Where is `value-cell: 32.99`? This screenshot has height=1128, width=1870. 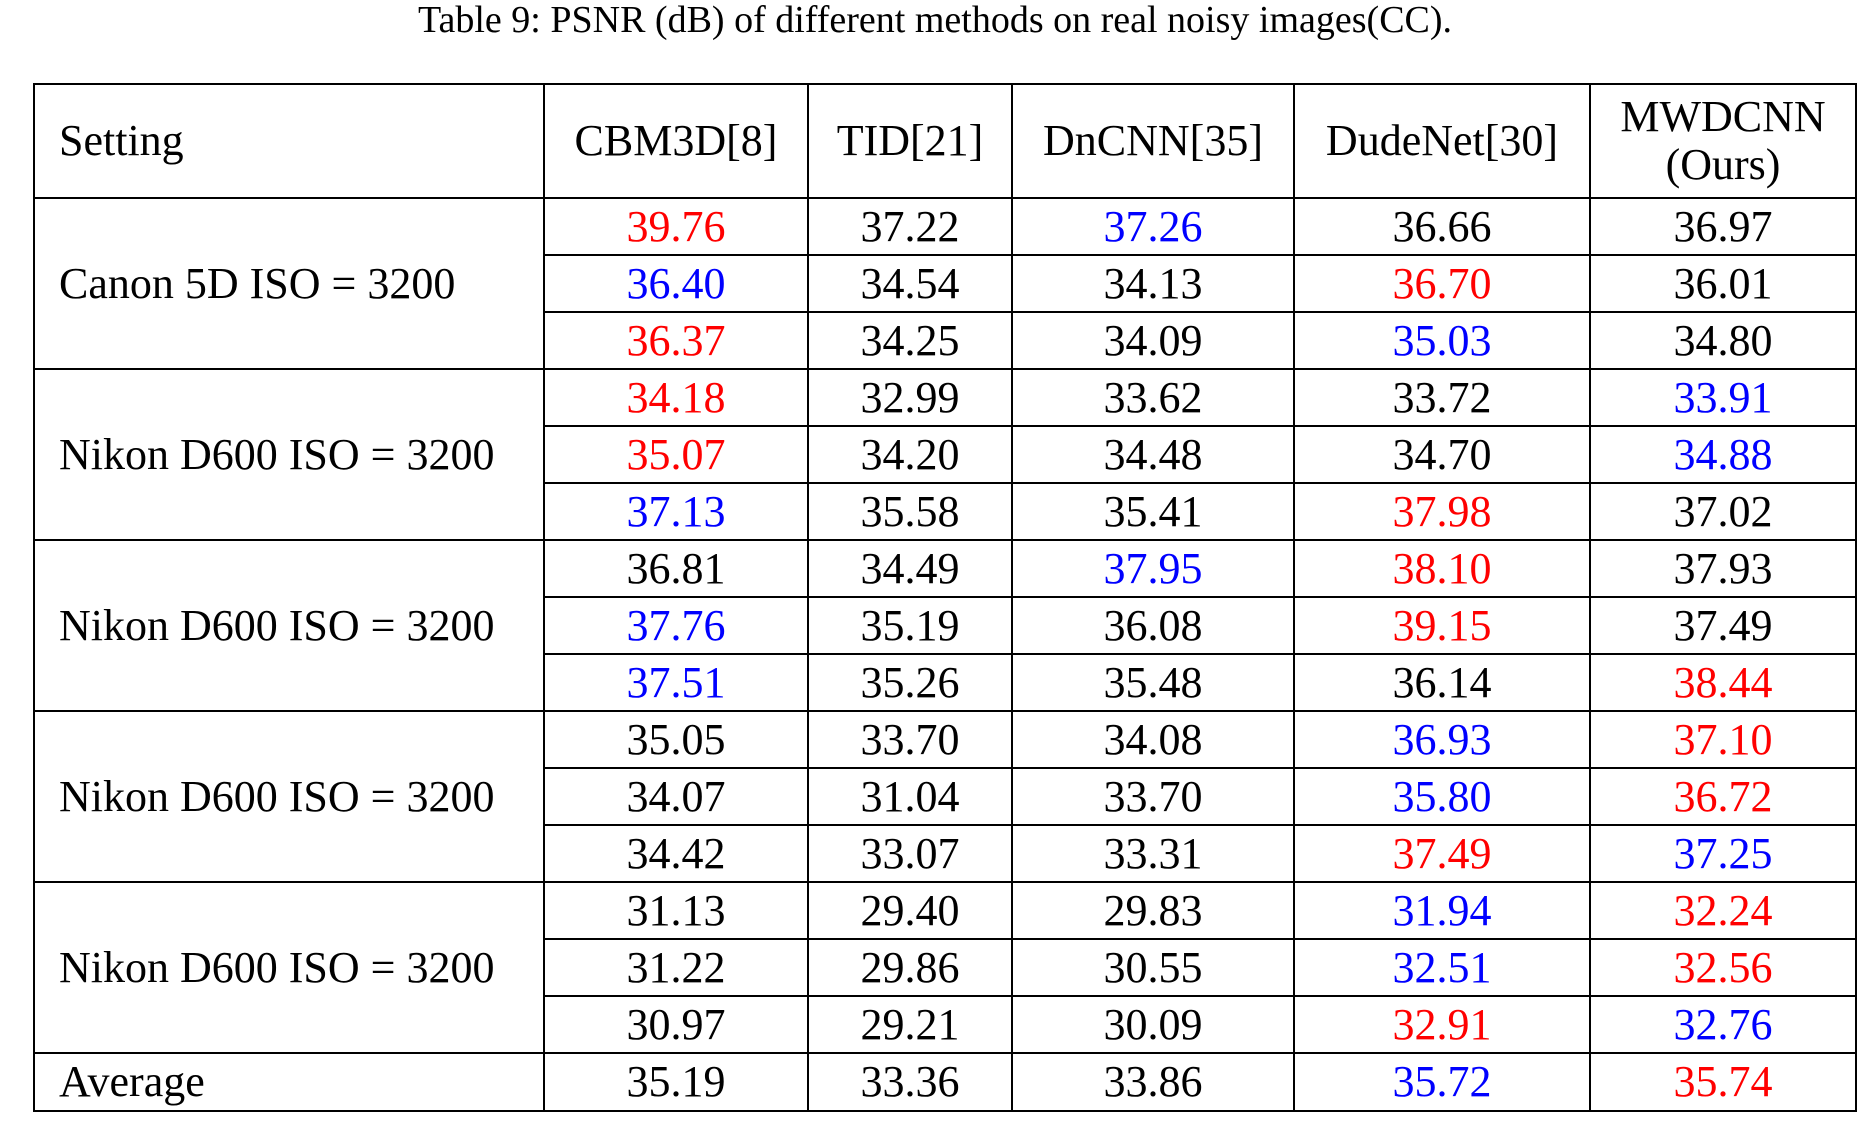
value-cell: 32.99 is located at coordinates (910, 397).